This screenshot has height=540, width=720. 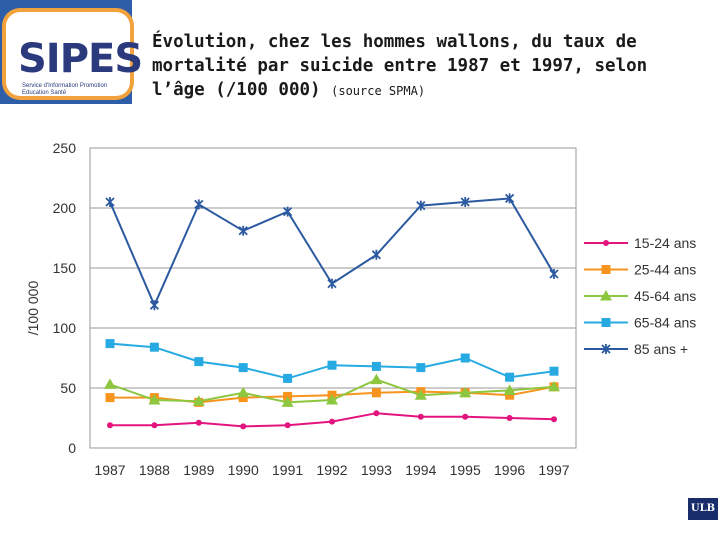 What do you see at coordinates (661, 349) in the screenshot?
I see `legend-label: 85 ans +` at bounding box center [661, 349].